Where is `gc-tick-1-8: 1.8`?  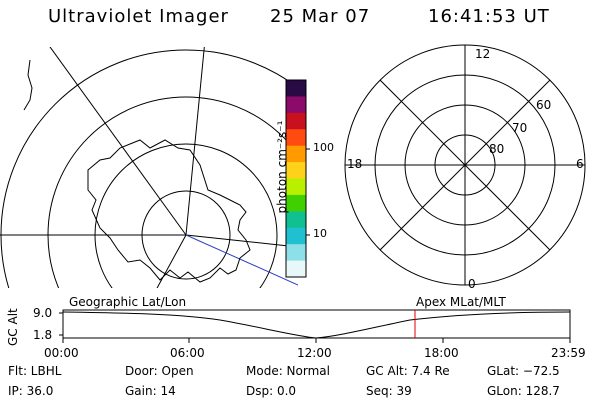
gc-tick-1-8: 1.8 is located at coordinates (43, 335).